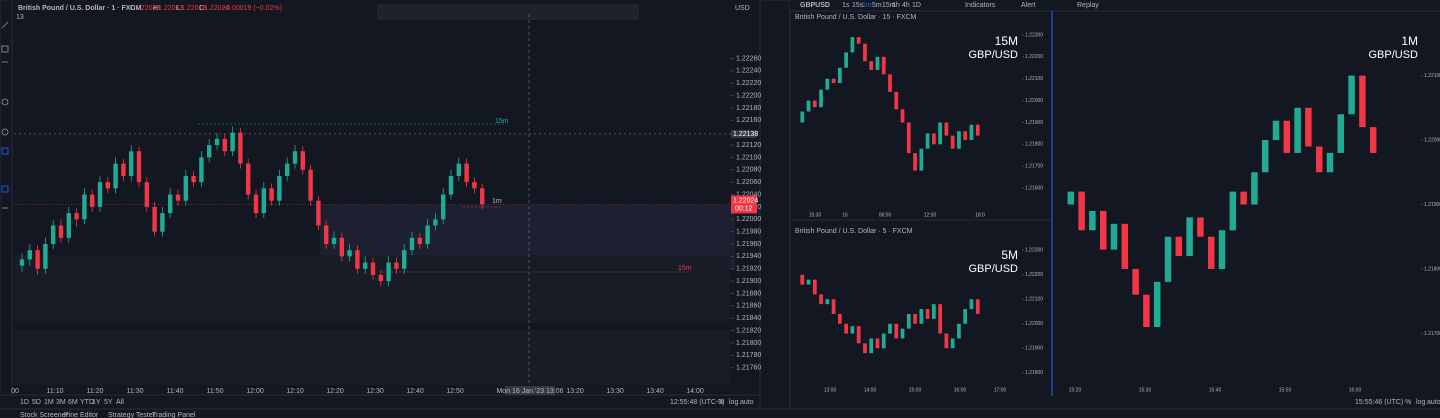 The width and height of the screenshot is (1440, 418). What do you see at coordinates (147, 8) in the screenshot?
I see `ohlc-value: 1.22043` at bounding box center [147, 8].